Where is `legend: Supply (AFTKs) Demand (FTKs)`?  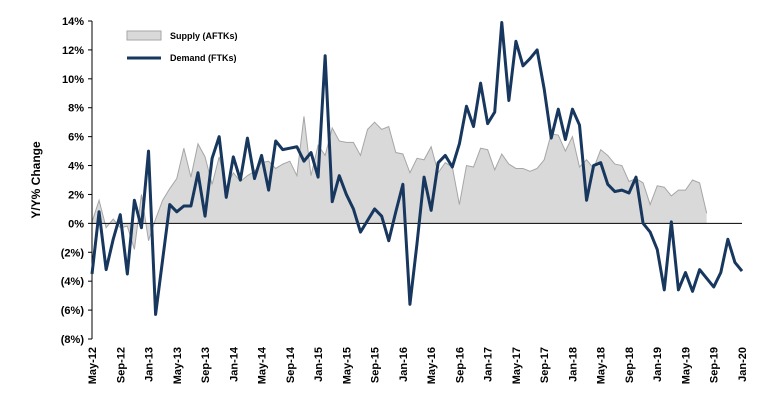 legend: Supply (AFTKs) Demand (FTKs) is located at coordinates (182, 46).